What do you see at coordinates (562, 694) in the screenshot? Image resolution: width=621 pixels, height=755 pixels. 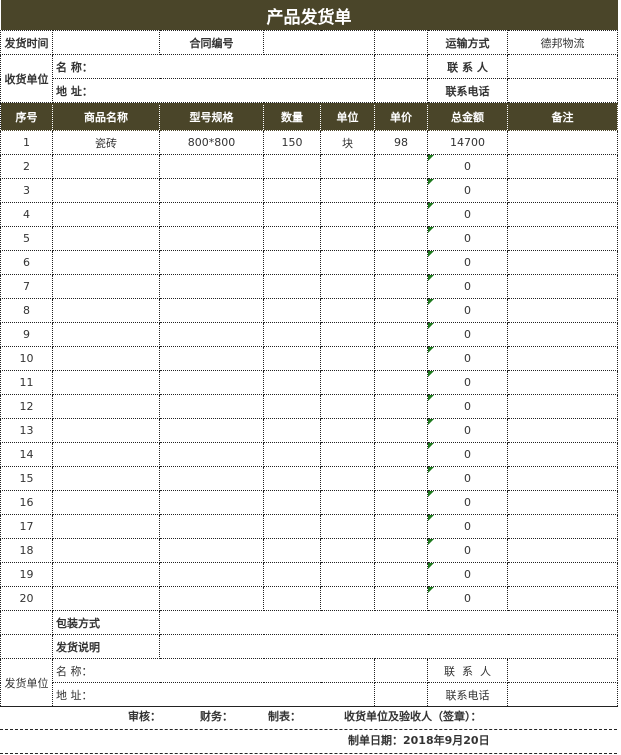 I see `sender-phone-cell` at bounding box center [562, 694].